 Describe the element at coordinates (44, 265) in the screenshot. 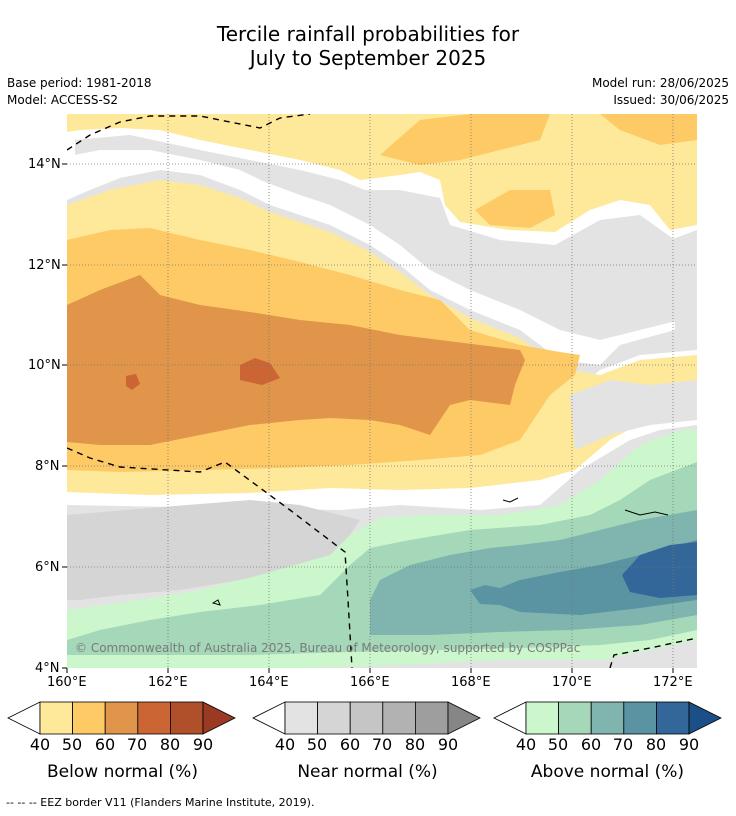

I see `y-tick-label: 12°N` at that location.